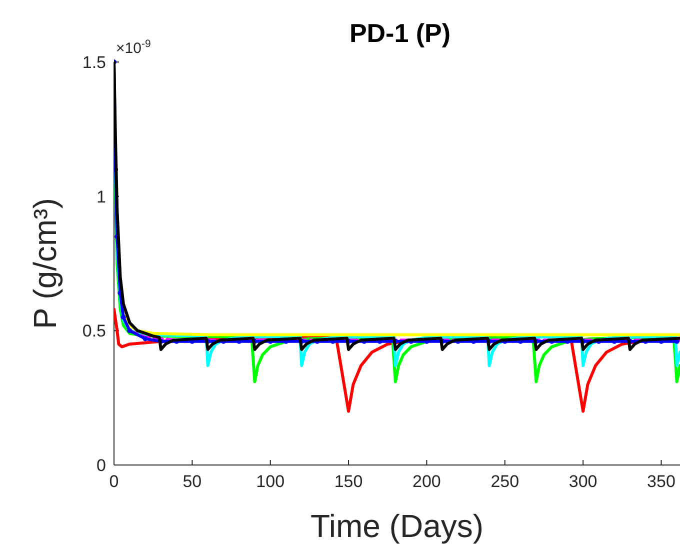 The width and height of the screenshot is (680, 552). I want to click on y-axis-title: P (g/cm³), so click(45, 263).